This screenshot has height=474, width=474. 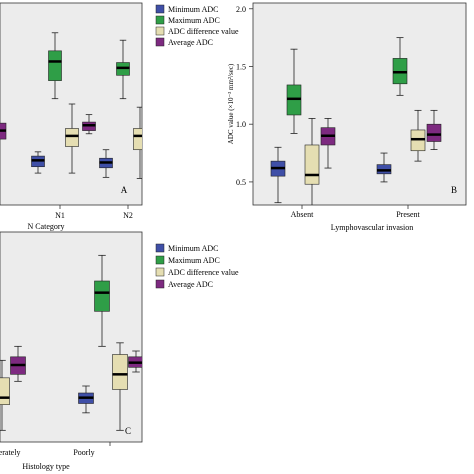 What do you see at coordinates (128, 431) in the screenshot?
I see `panel-letter: C` at bounding box center [128, 431].